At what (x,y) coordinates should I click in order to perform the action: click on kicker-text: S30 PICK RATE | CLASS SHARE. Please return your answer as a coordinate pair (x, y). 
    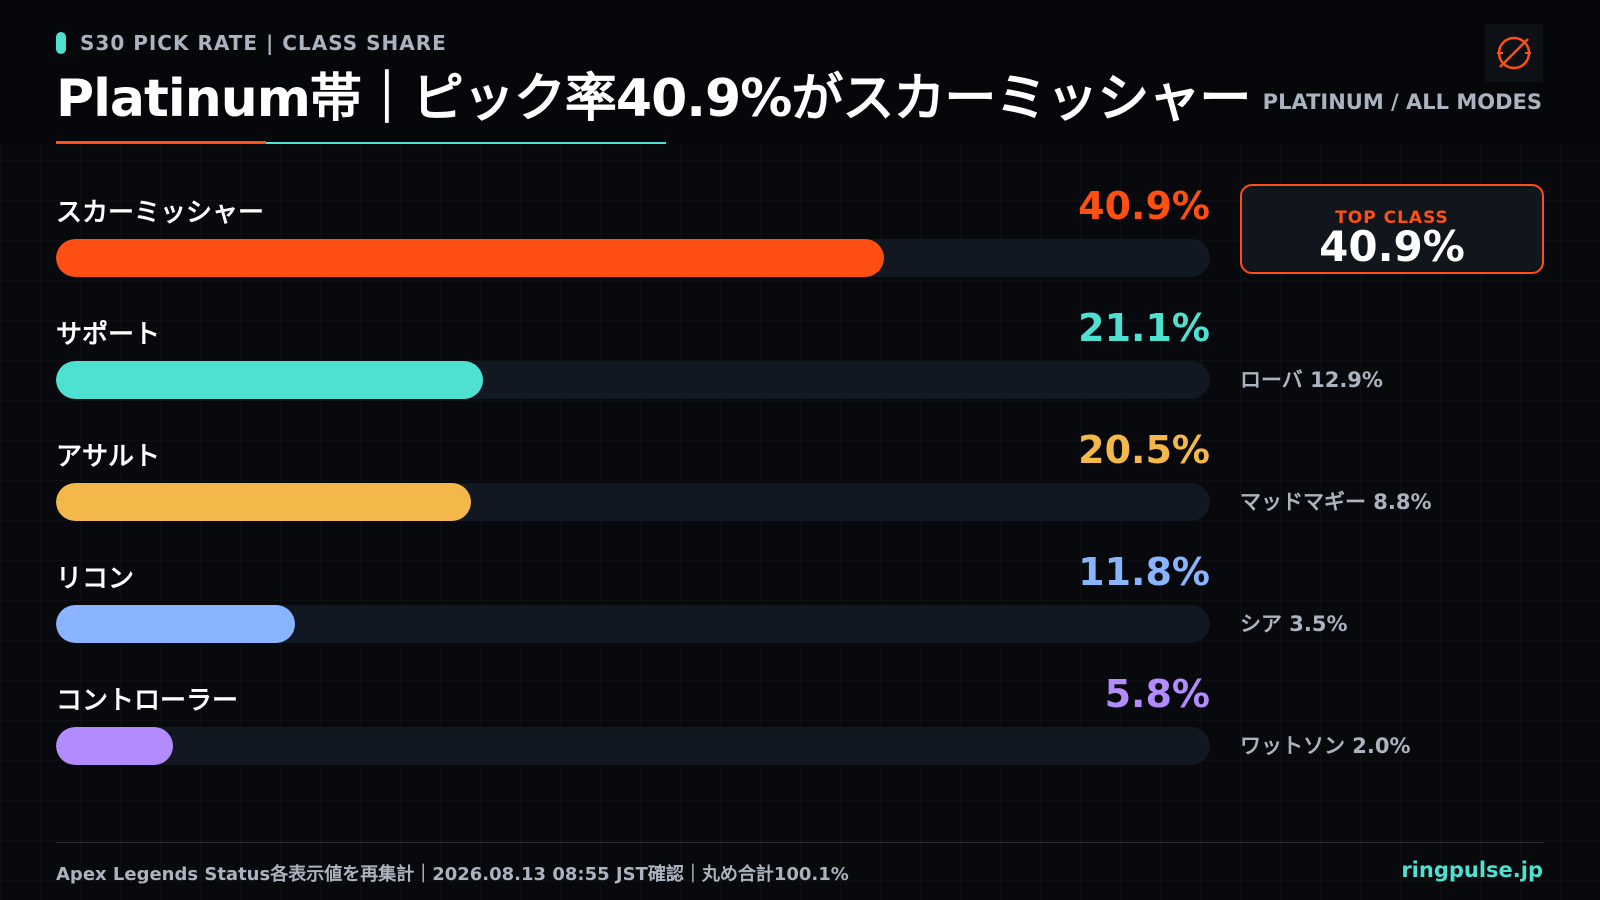
    Looking at the image, I should click on (263, 43).